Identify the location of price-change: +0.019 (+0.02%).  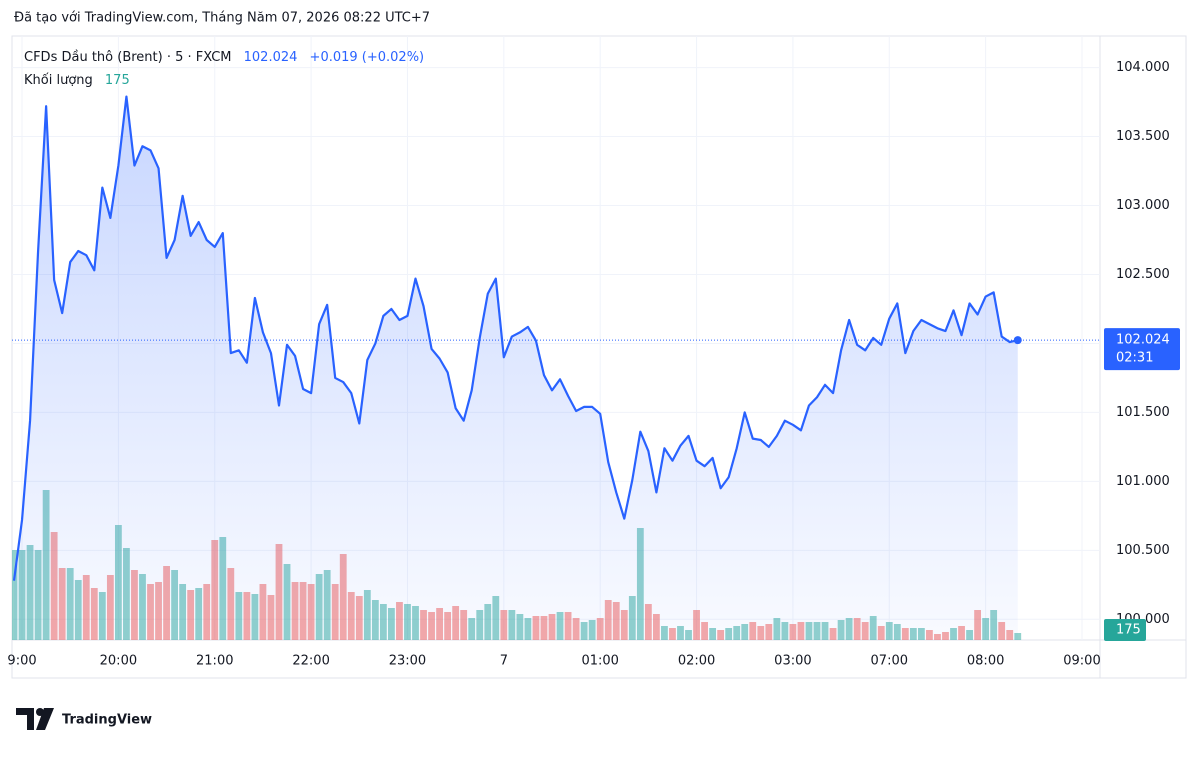
(367, 57).